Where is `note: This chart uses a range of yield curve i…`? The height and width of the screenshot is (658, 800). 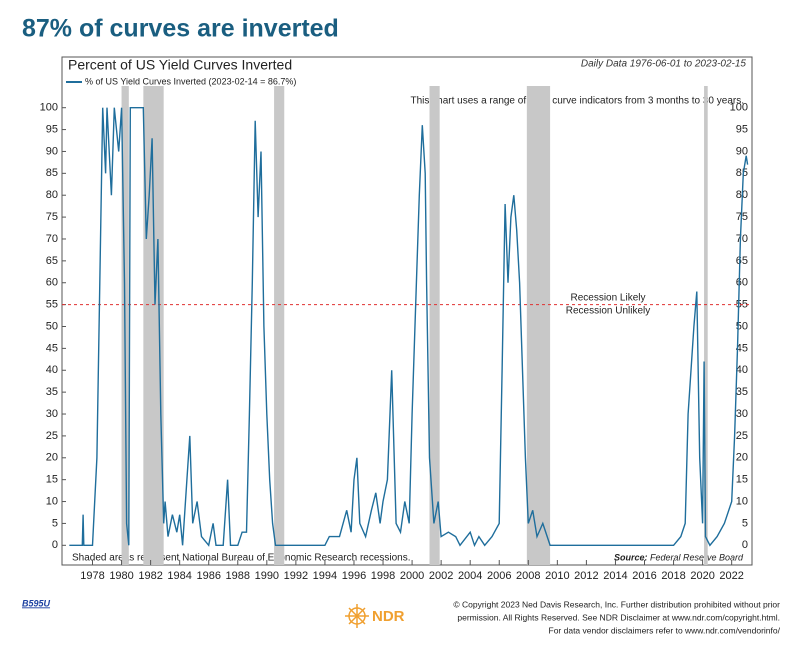
note: This chart uses a range of yield curve i… is located at coordinates (578, 101).